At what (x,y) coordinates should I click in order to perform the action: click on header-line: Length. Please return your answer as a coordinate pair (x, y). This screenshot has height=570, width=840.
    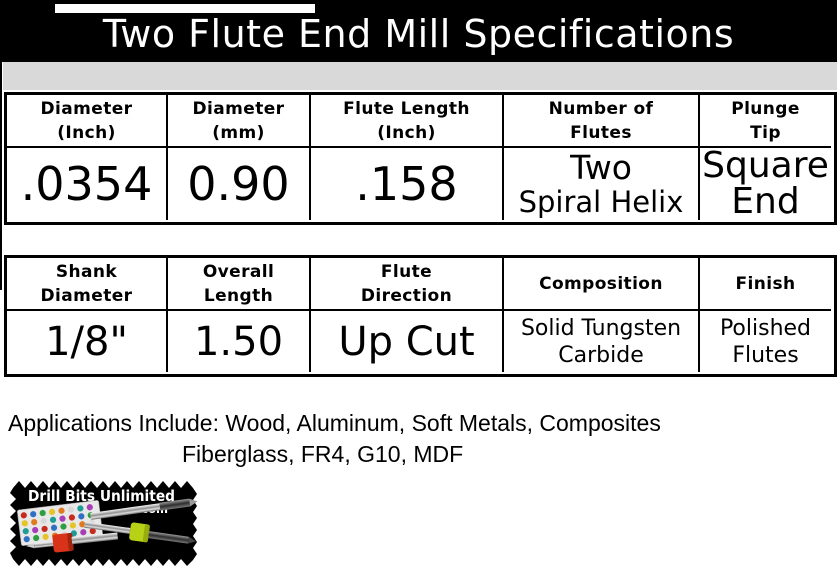
    Looking at the image, I should click on (238, 295).